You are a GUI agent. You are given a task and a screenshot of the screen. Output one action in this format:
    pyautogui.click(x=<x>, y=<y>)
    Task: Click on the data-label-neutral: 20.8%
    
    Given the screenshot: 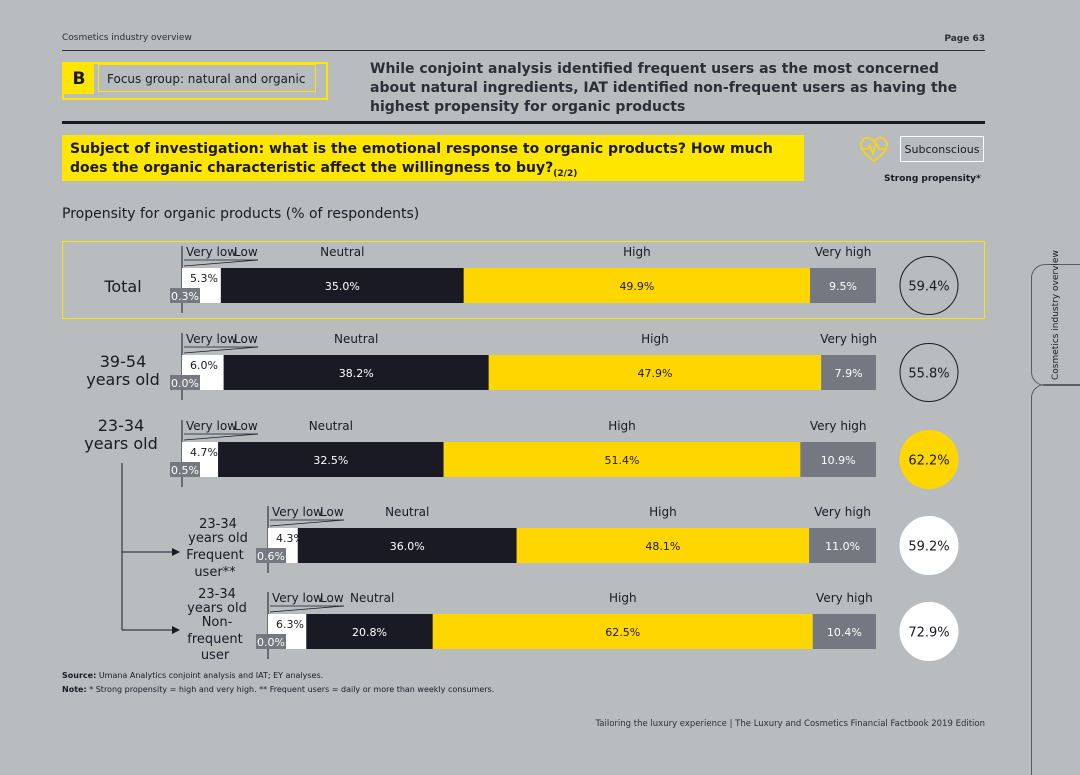 What is the action you would take?
    pyautogui.click(x=369, y=632)
    